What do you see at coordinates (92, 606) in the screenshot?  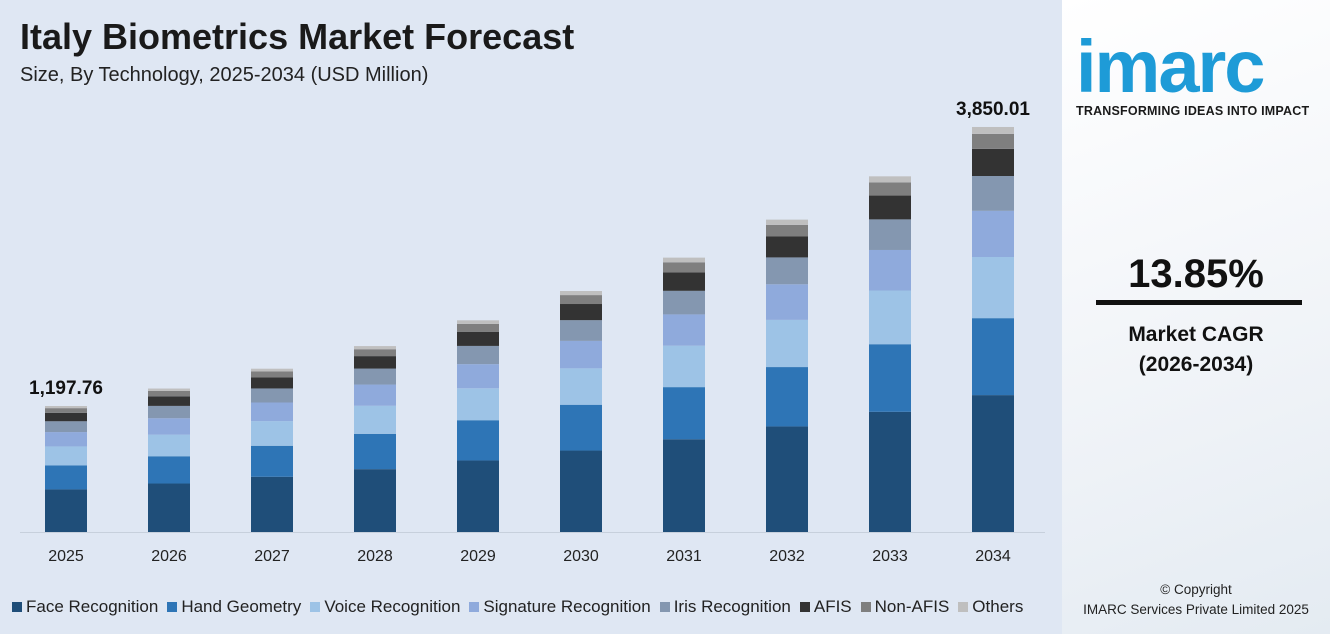 I see `legend-label: Face Recognition` at bounding box center [92, 606].